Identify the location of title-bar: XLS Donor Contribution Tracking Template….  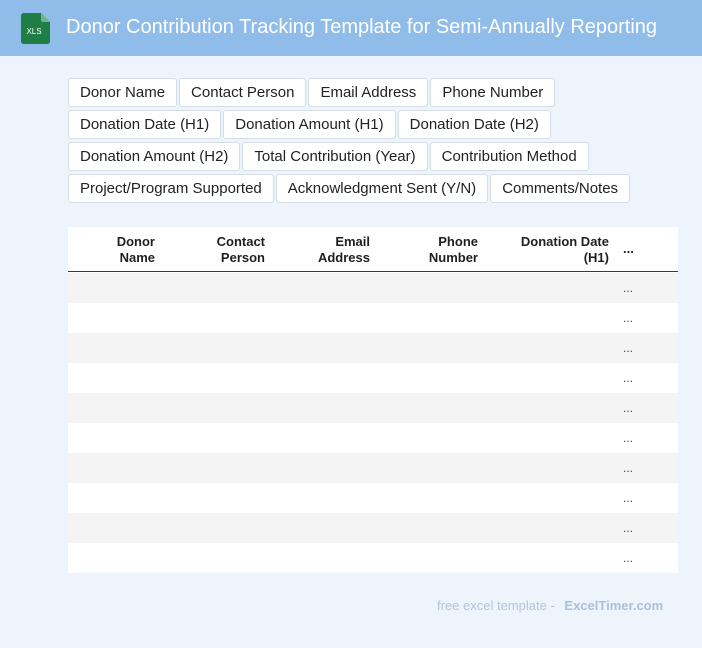
(351, 28).